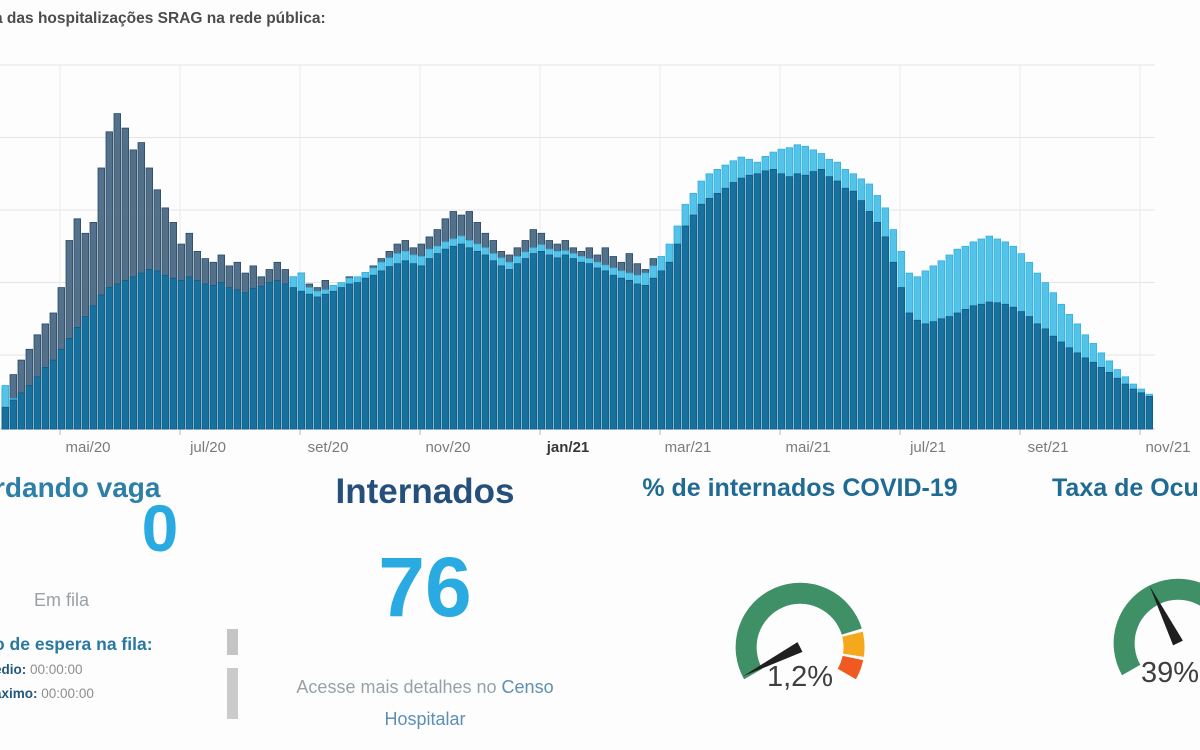 The height and width of the screenshot is (750, 1200). What do you see at coordinates (807, 447) in the screenshot?
I see `x-axis-label: mai/21` at bounding box center [807, 447].